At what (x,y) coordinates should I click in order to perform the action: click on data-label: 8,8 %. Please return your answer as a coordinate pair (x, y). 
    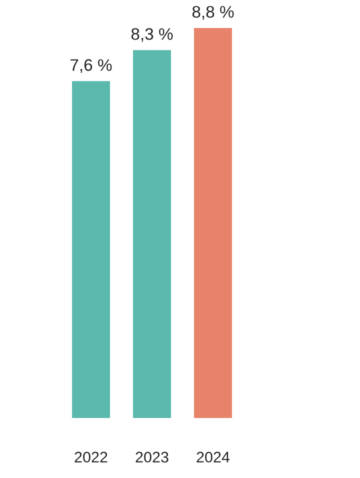
    Looking at the image, I should click on (213, 13).